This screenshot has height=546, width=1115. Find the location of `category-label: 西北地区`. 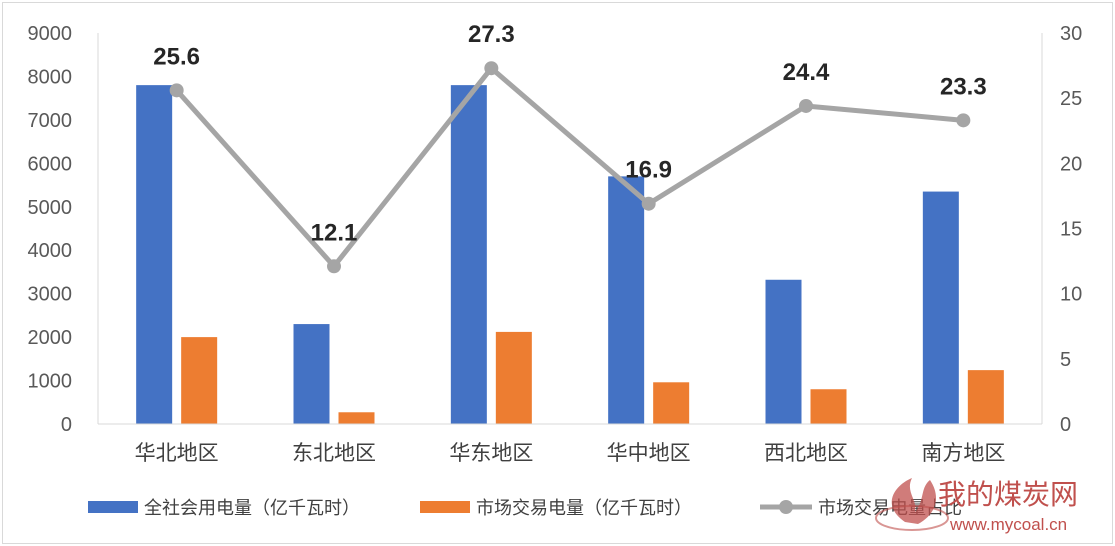

category-label: 西北地区 is located at coordinates (806, 453).